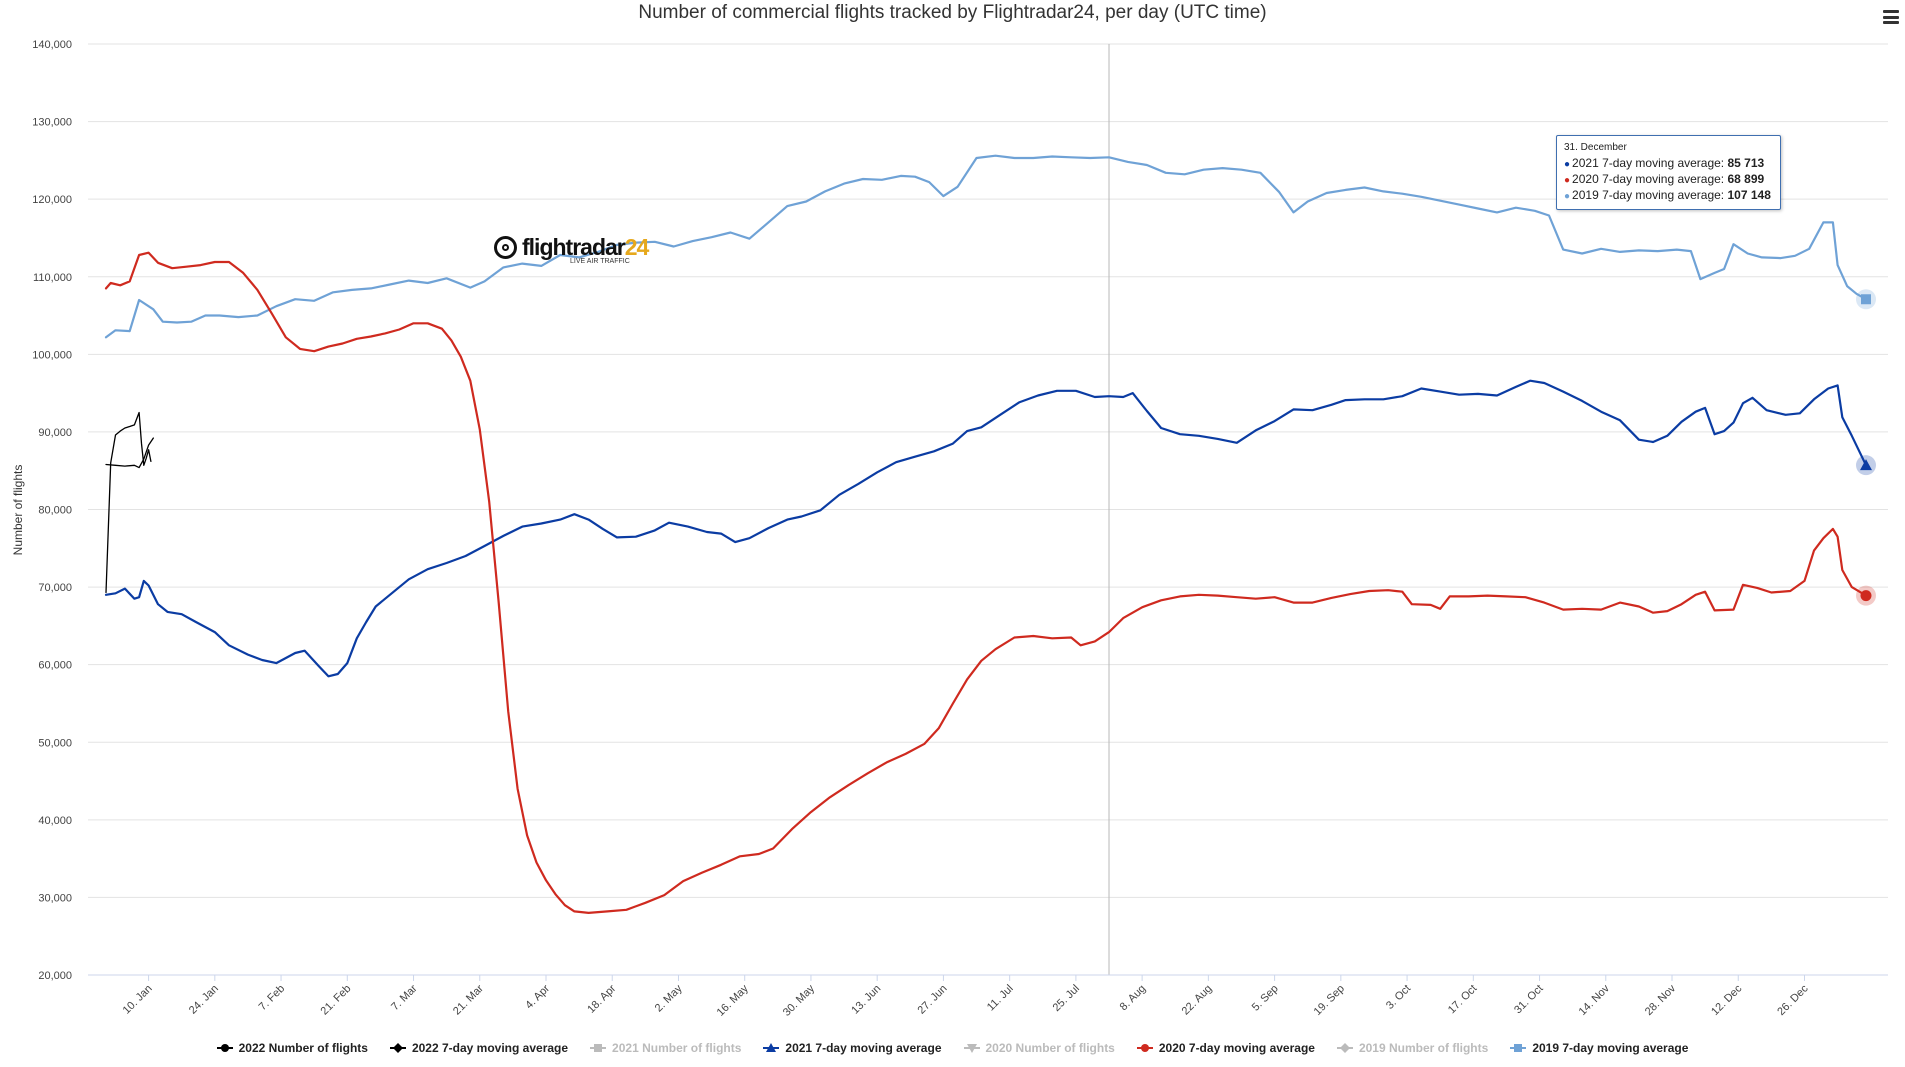  What do you see at coordinates (1595, 147) in the screenshot?
I see `tooltip-date: 31. December` at bounding box center [1595, 147].